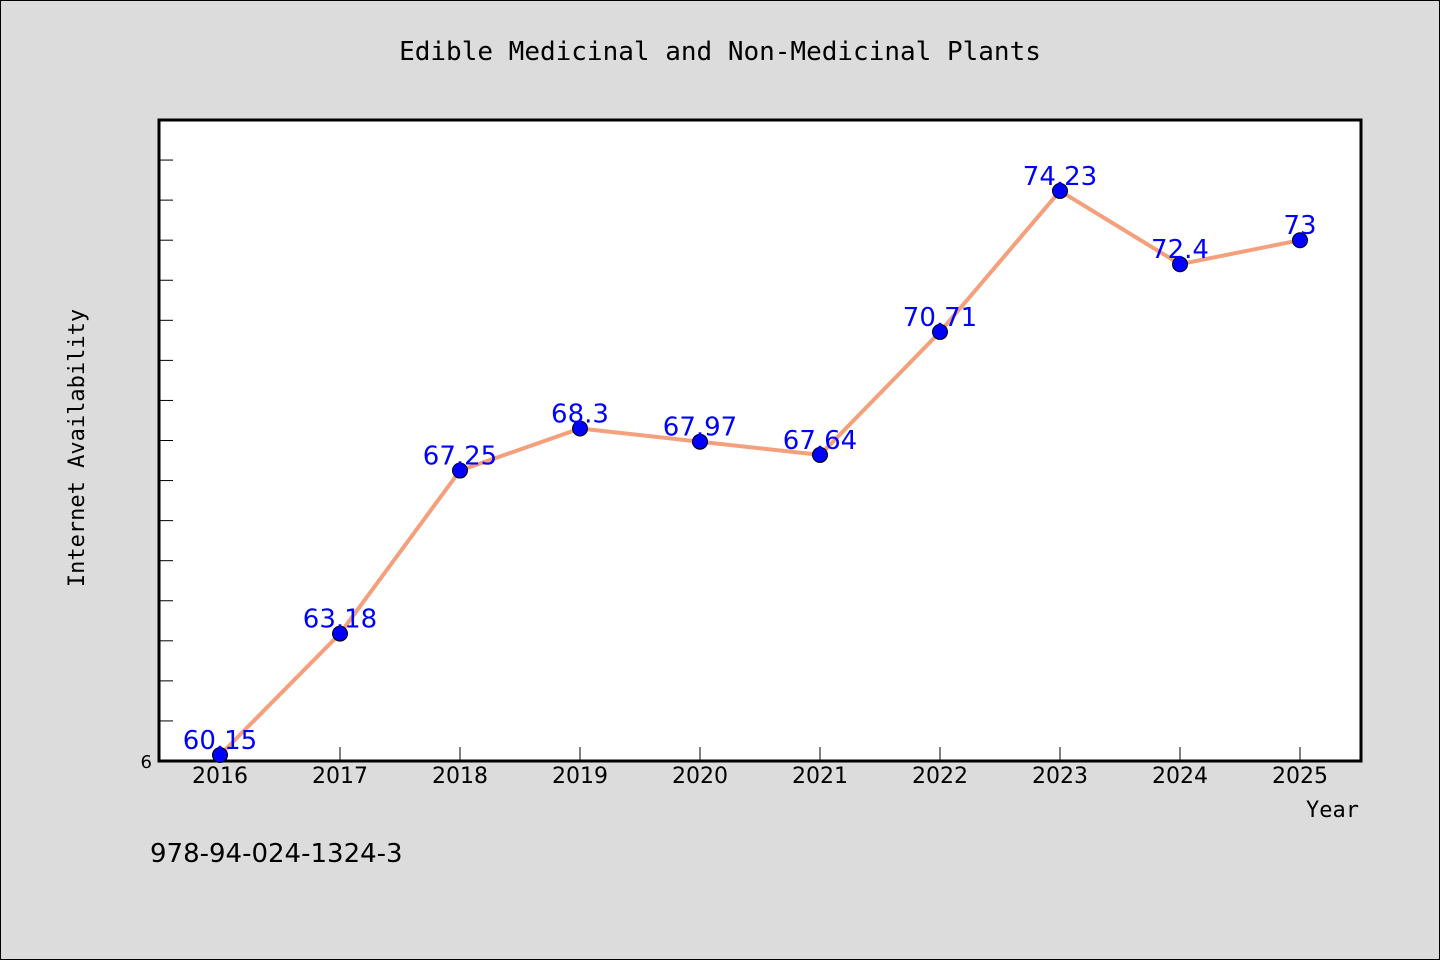 The width and height of the screenshot is (1440, 960). Describe the element at coordinates (940, 318) in the screenshot. I see `data-label: 70.71` at that location.